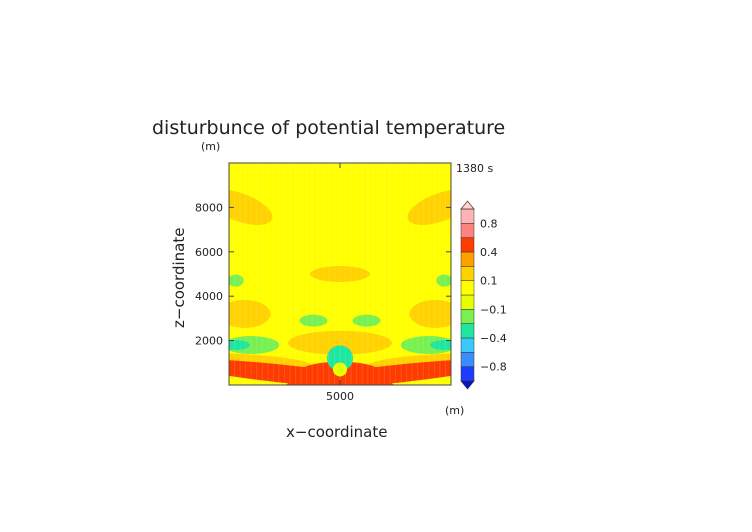 Image resolution: width=752 pixels, height=532 pixels. What do you see at coordinates (467, 385) in the screenshot?
I see `colorbar-under-triangle` at bounding box center [467, 385].